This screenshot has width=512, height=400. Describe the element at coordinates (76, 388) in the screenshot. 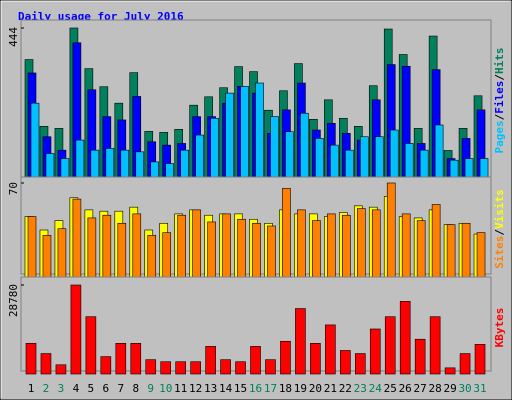

I see `x-tick-label: 4` at that location.